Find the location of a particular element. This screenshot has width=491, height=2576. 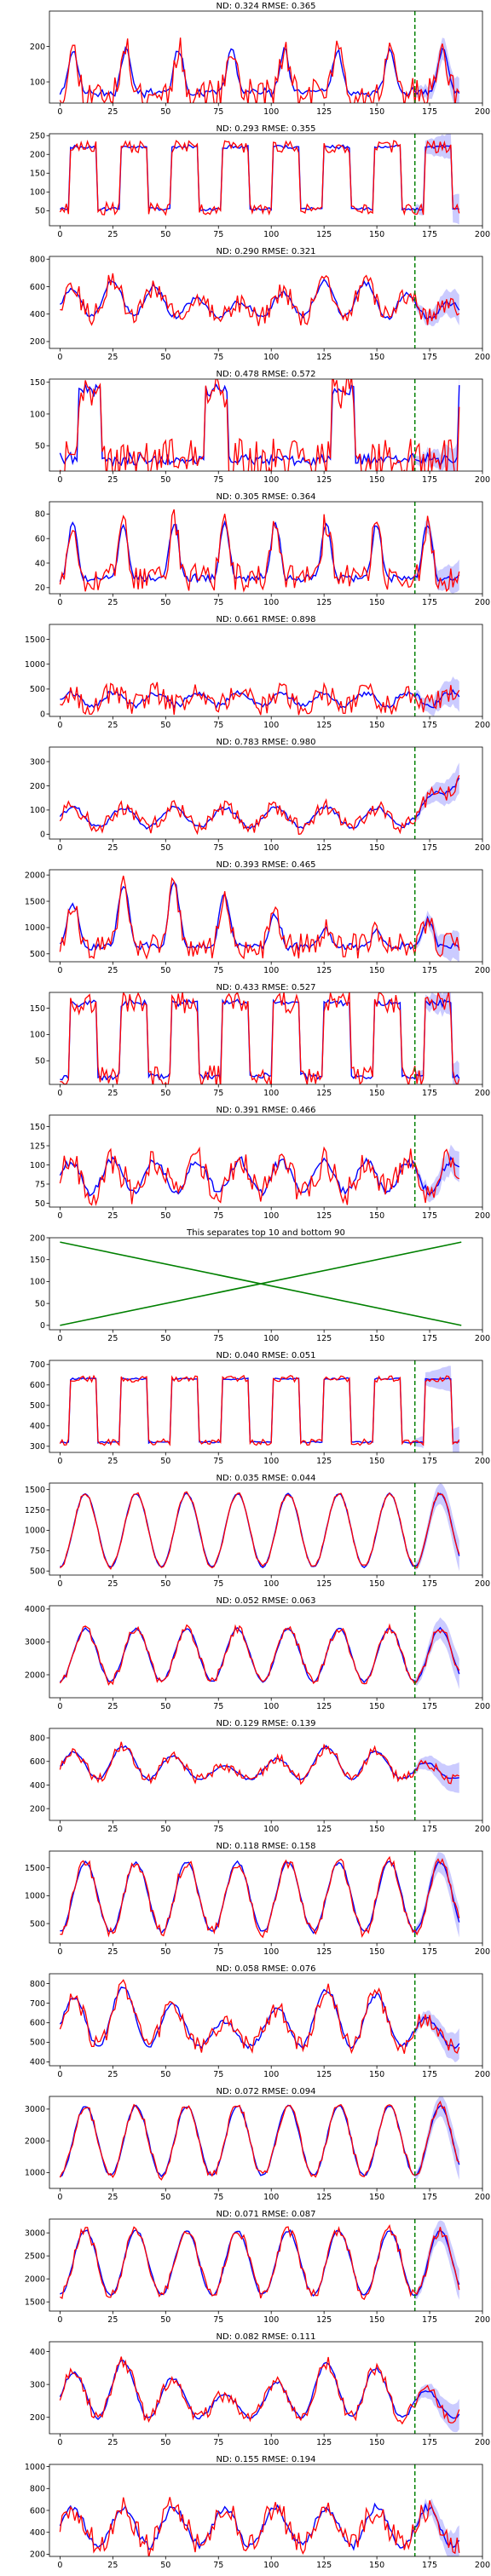

panel-title: ND: 0.040 RMSE: 0.051 is located at coordinates (266, 1356).